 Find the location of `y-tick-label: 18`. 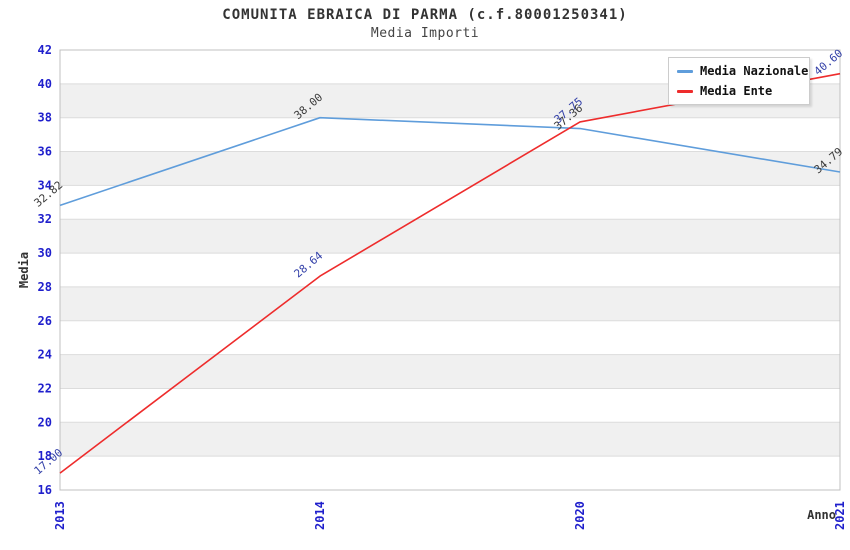

y-tick-label: 18 is located at coordinates (45, 456).